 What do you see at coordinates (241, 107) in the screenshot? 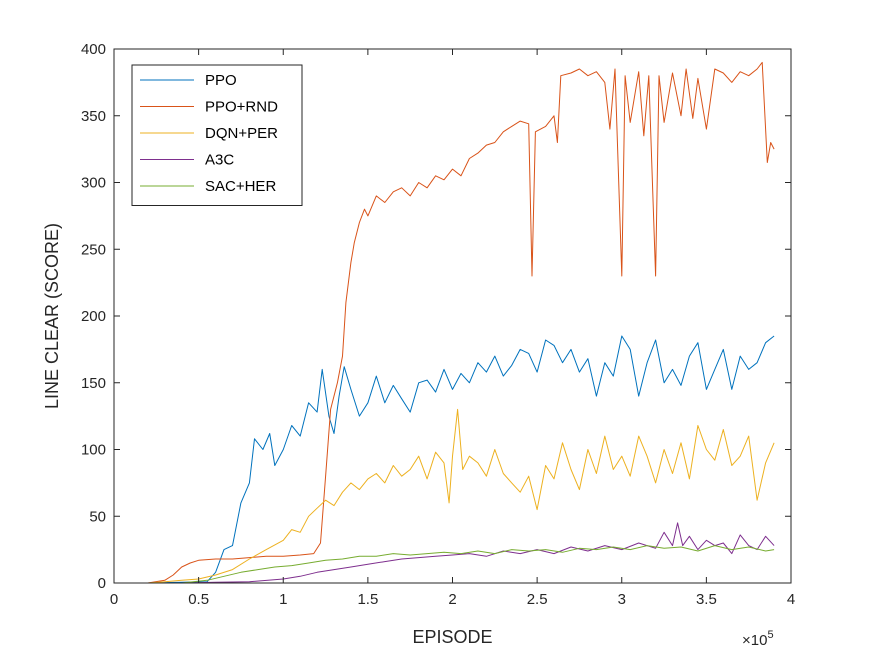
I see `legend-label: PPO+RND` at bounding box center [241, 107].